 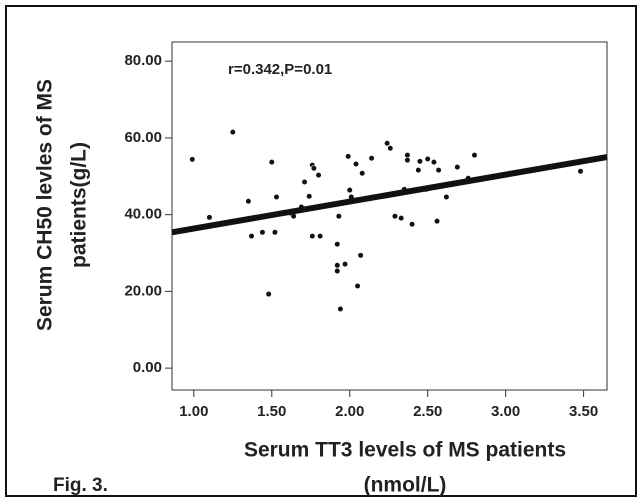 I want to click on x-axis-label: Serum TT3 levels of MS patients, so click(x=405, y=450).